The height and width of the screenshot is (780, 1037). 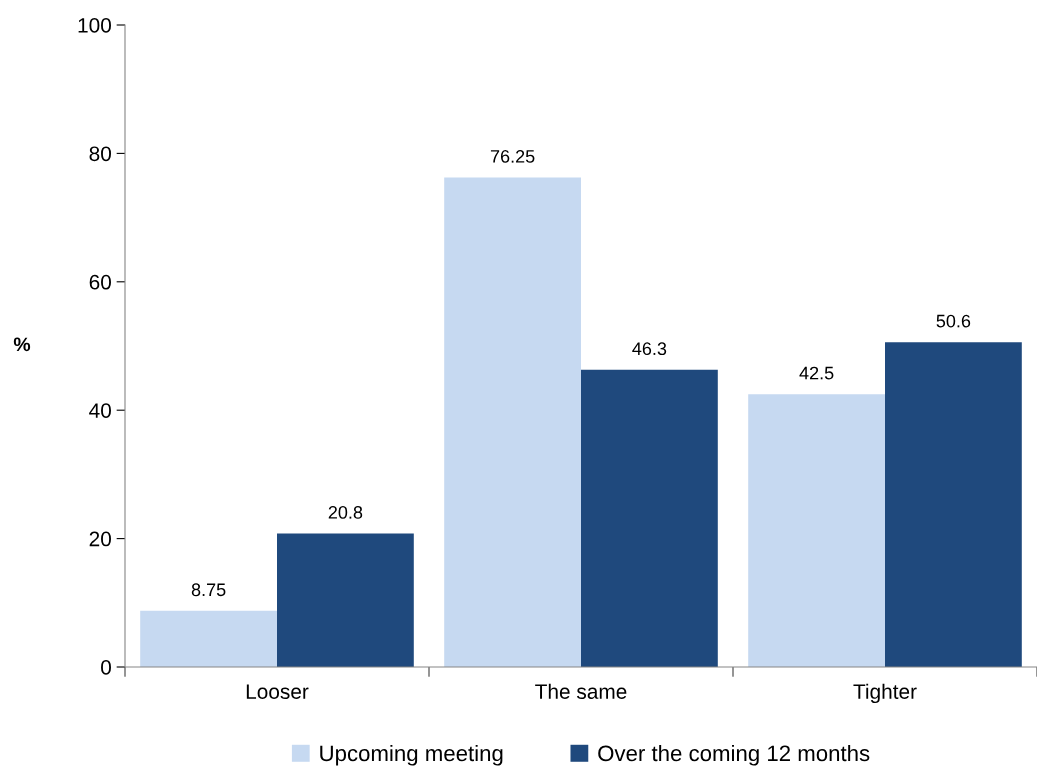 What do you see at coordinates (100, 154) in the screenshot?
I see `y-tick-label: 80` at bounding box center [100, 154].